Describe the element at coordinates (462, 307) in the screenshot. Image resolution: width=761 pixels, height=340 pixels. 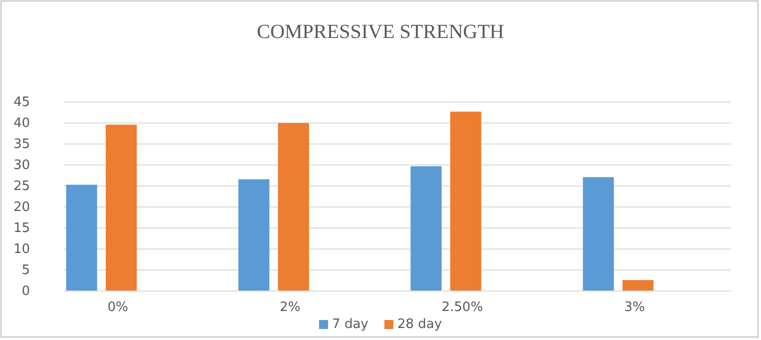
I see `x-tick-label: 2.50%` at that location.